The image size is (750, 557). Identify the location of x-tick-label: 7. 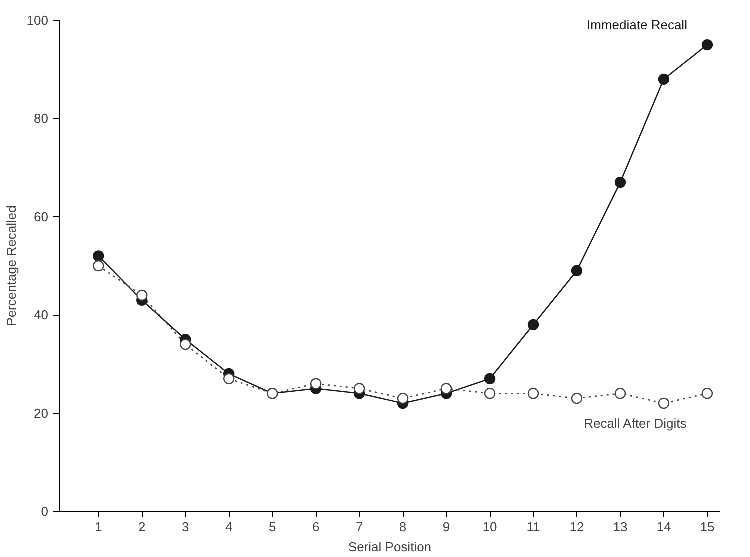
(360, 527).